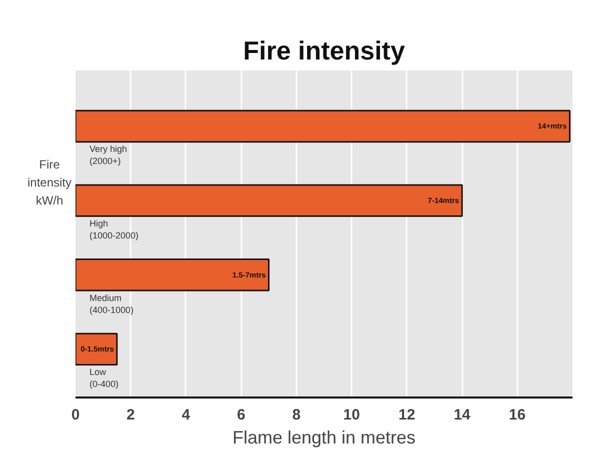 This screenshot has height=450, width=600. I want to click on x-tick-label: 14, so click(463, 415).